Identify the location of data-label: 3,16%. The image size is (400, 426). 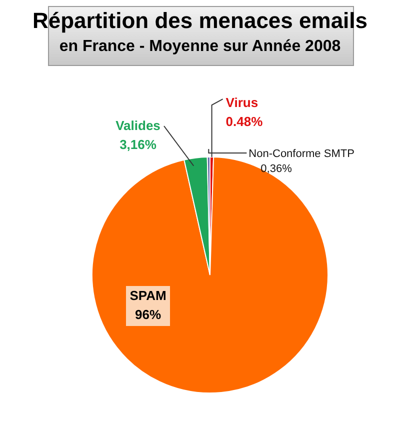
(138, 144).